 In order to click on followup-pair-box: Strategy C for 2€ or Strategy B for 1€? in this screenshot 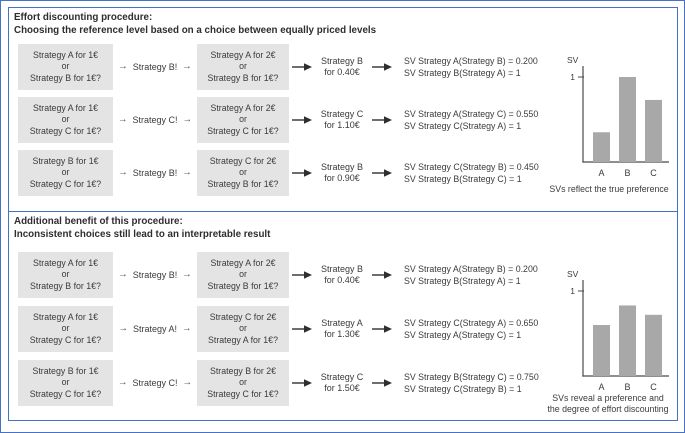, I will do `click(243, 173)`.